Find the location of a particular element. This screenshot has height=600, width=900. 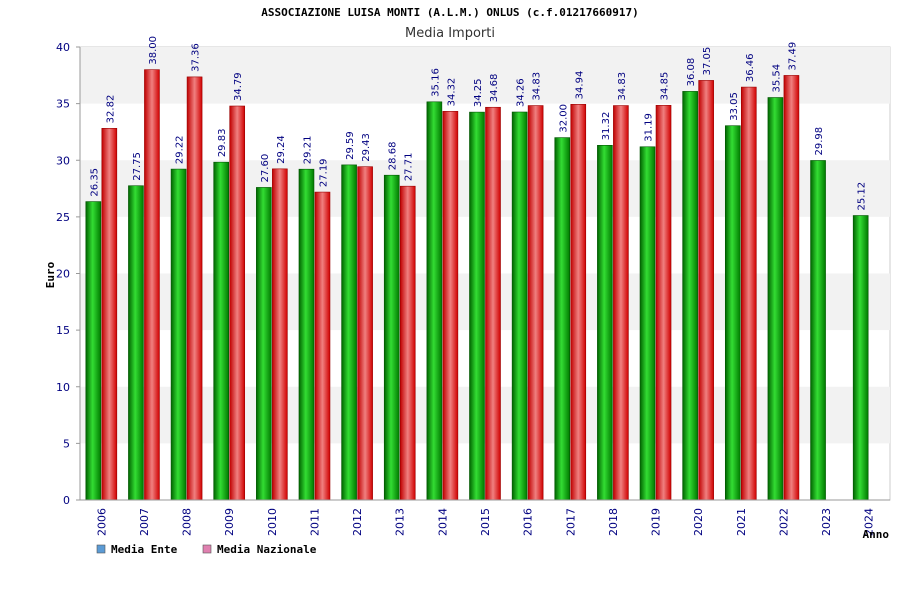

bar-media-nazionale-2013 is located at coordinates (407, 343).